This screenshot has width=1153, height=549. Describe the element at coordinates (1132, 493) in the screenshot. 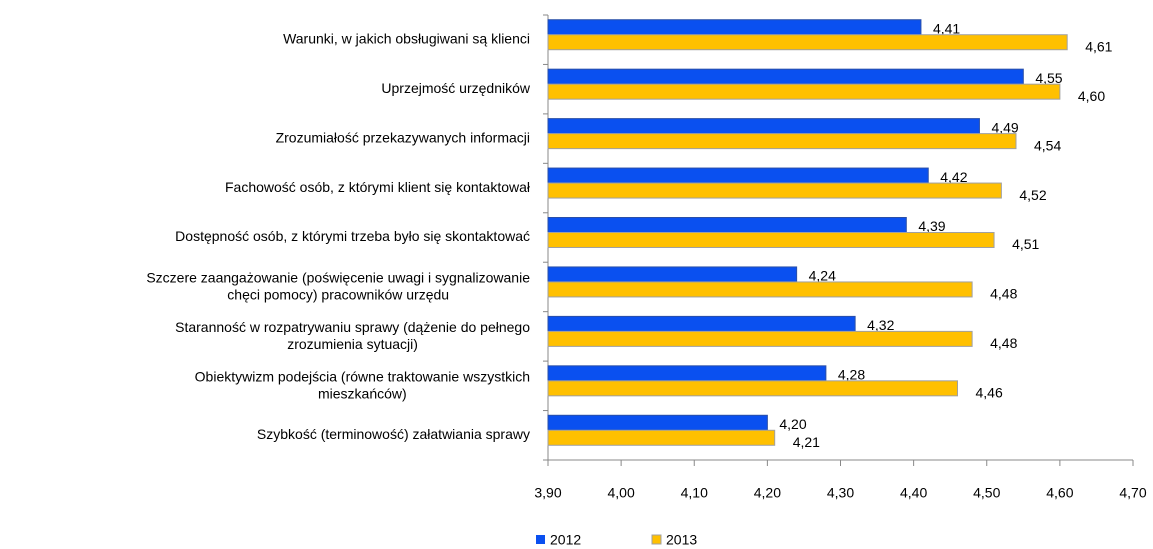

I see `x-tick-label: 4,70` at that location.